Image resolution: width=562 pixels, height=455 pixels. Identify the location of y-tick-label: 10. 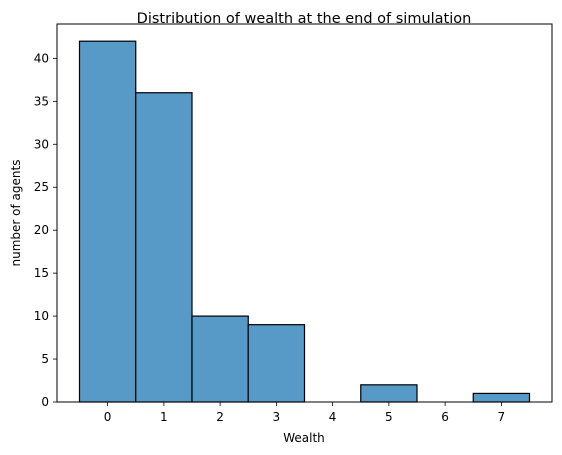
(41, 316).